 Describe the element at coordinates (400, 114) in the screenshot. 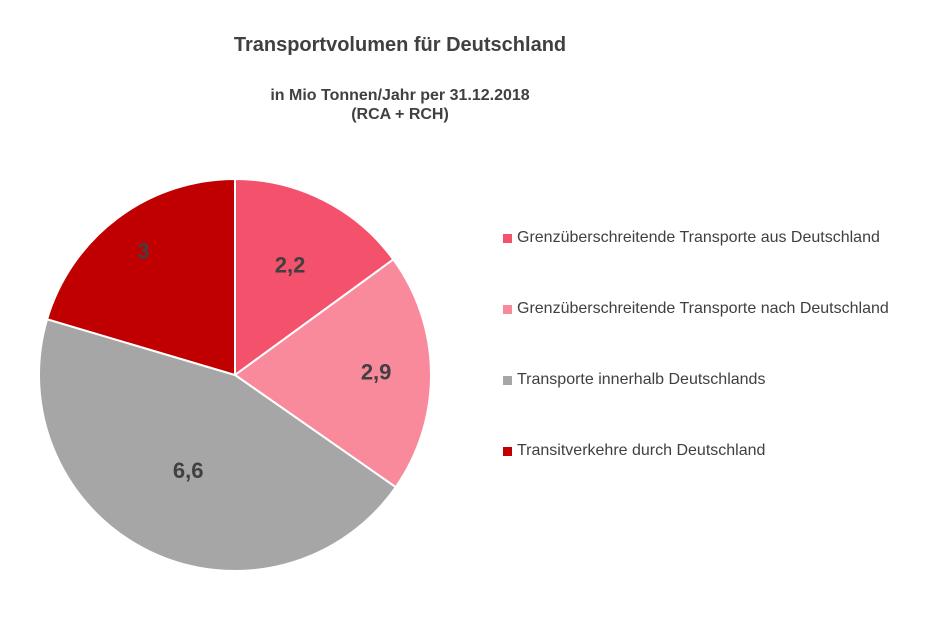

I see `subtitle-line-2: (RCA + RCH)` at that location.